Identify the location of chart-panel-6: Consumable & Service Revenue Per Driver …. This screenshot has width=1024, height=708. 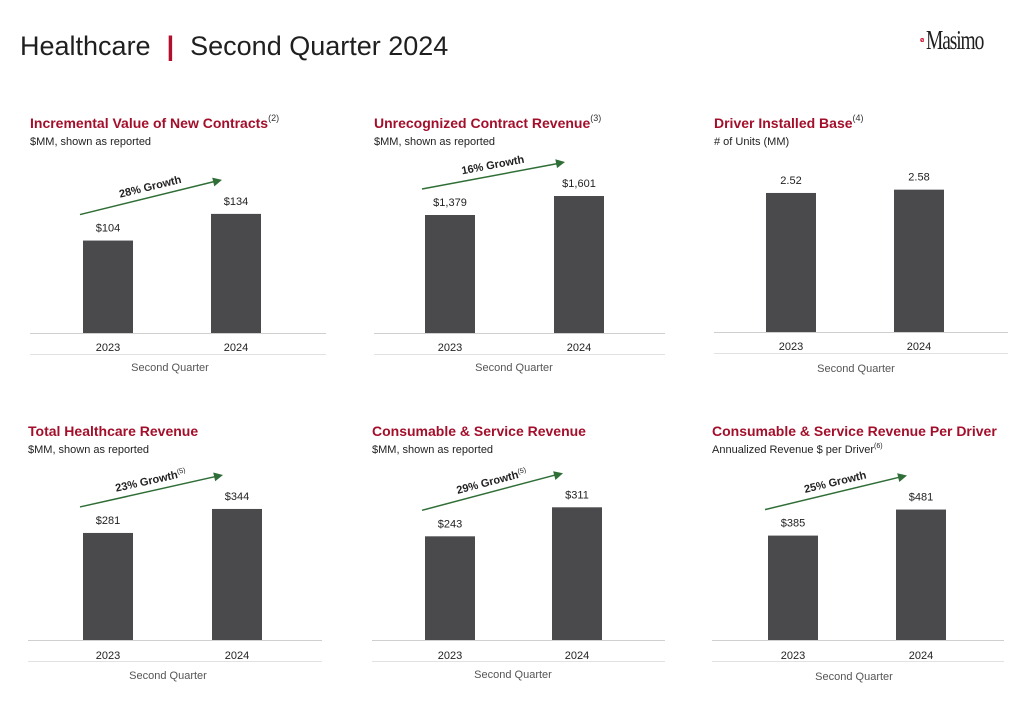
(867, 558).